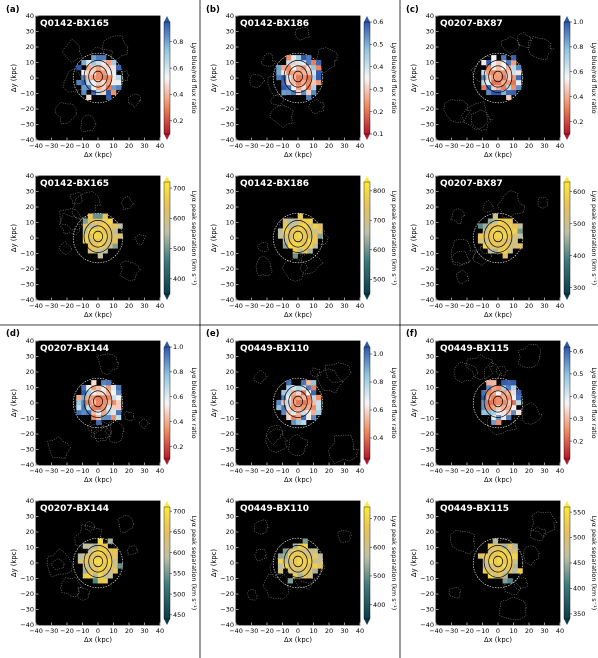 The height and width of the screenshot is (658, 598). Describe the element at coordinates (474, 509) in the screenshot. I see `panel-title: Q0449-BX115` at that location.